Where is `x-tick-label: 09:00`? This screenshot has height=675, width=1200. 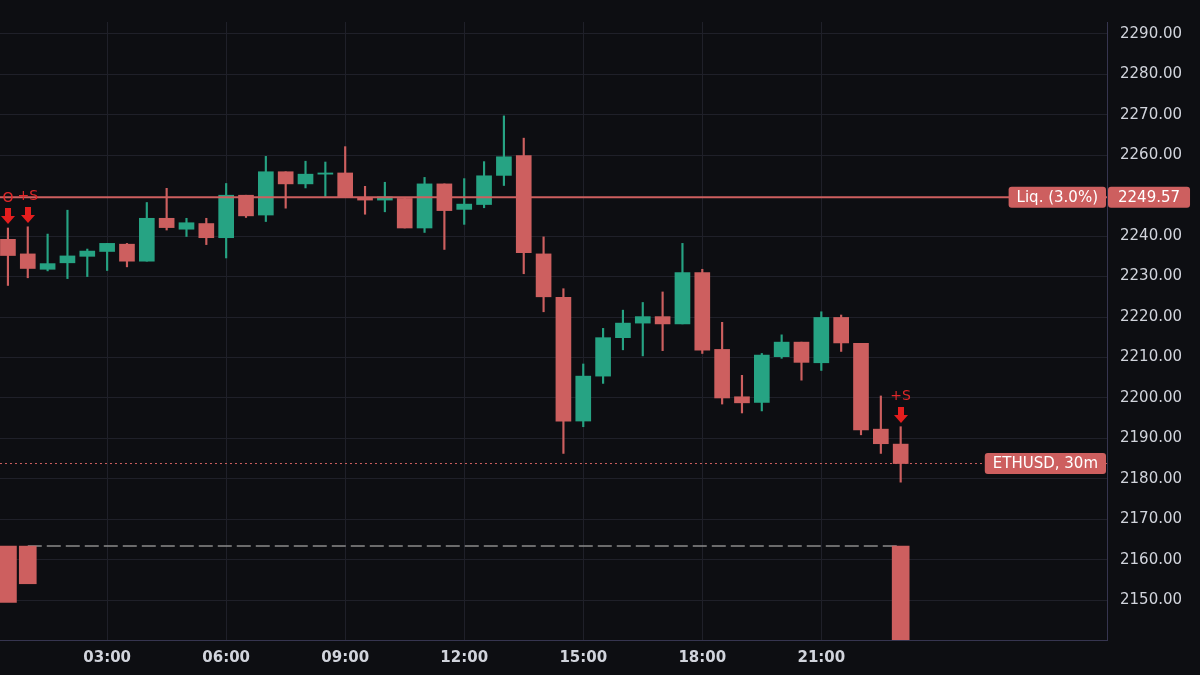
x-tick-label: 09:00 is located at coordinates (345, 656).